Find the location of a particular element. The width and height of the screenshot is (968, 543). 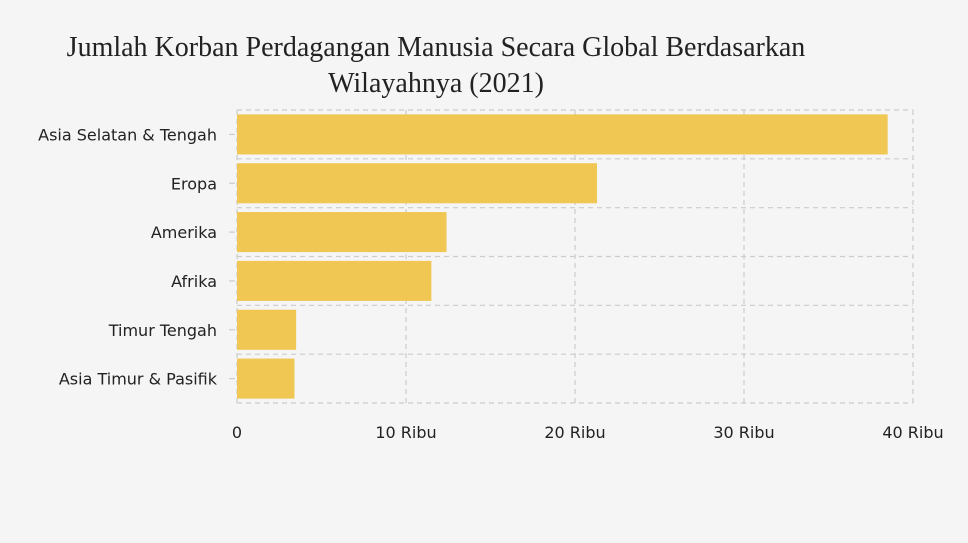

x-tick-label: 0 is located at coordinates (237, 432).